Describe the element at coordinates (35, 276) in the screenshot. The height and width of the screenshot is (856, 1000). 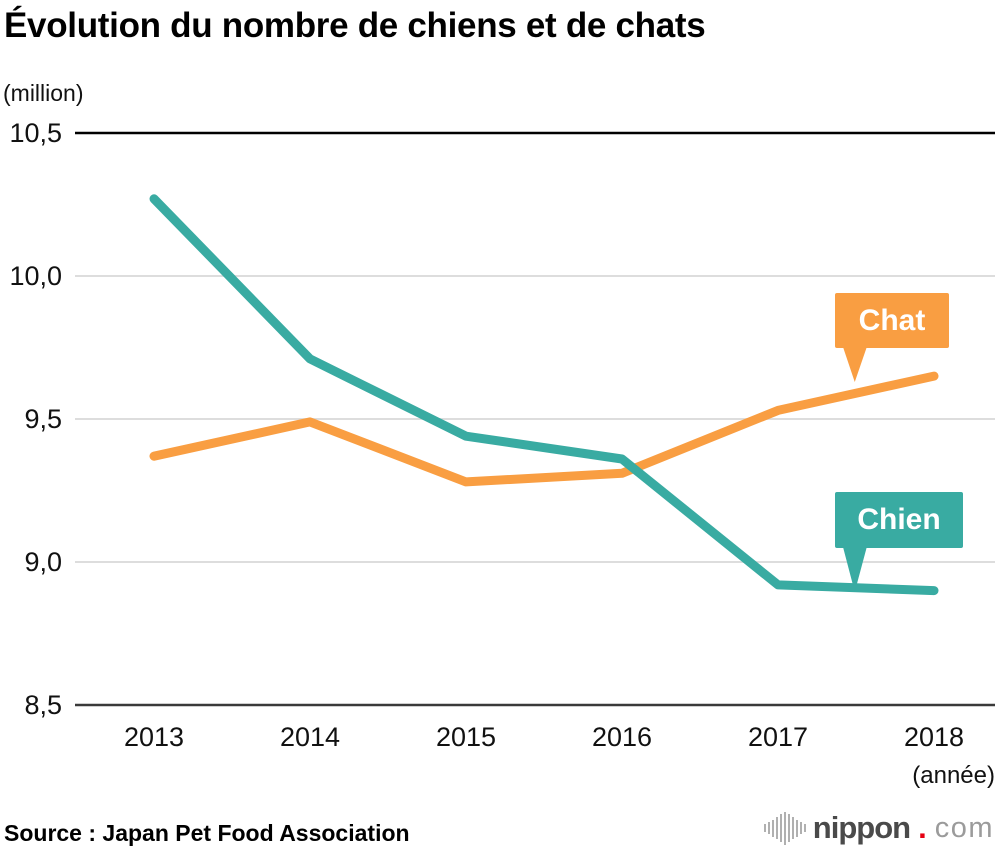
I see `y-tick-label: 10,0` at that location.